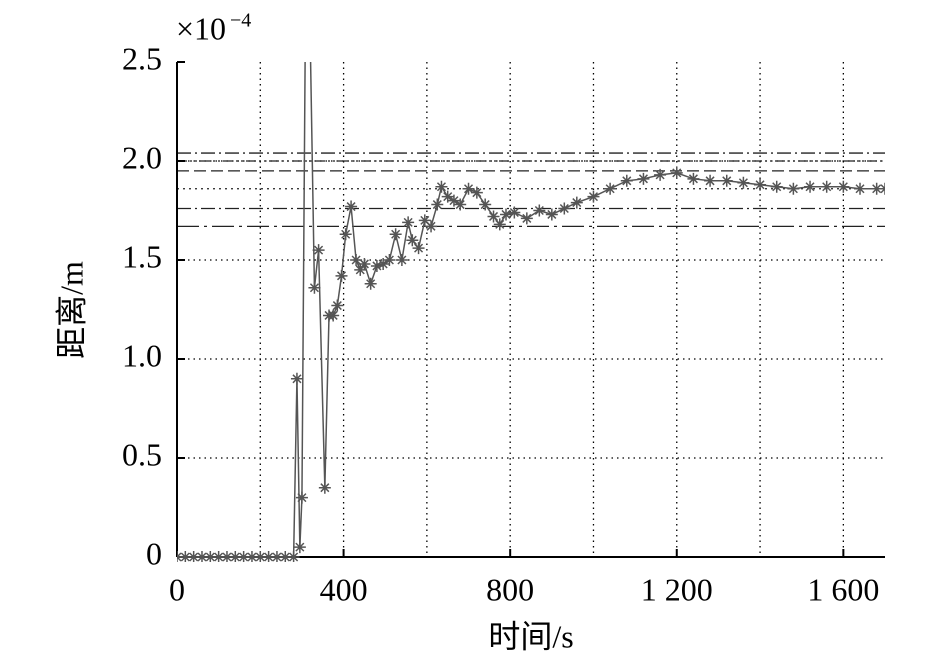 This screenshot has width=945, height=668. Describe the element at coordinates (142, 58) in the screenshot. I see `y-tick-label: 2.5` at that location.